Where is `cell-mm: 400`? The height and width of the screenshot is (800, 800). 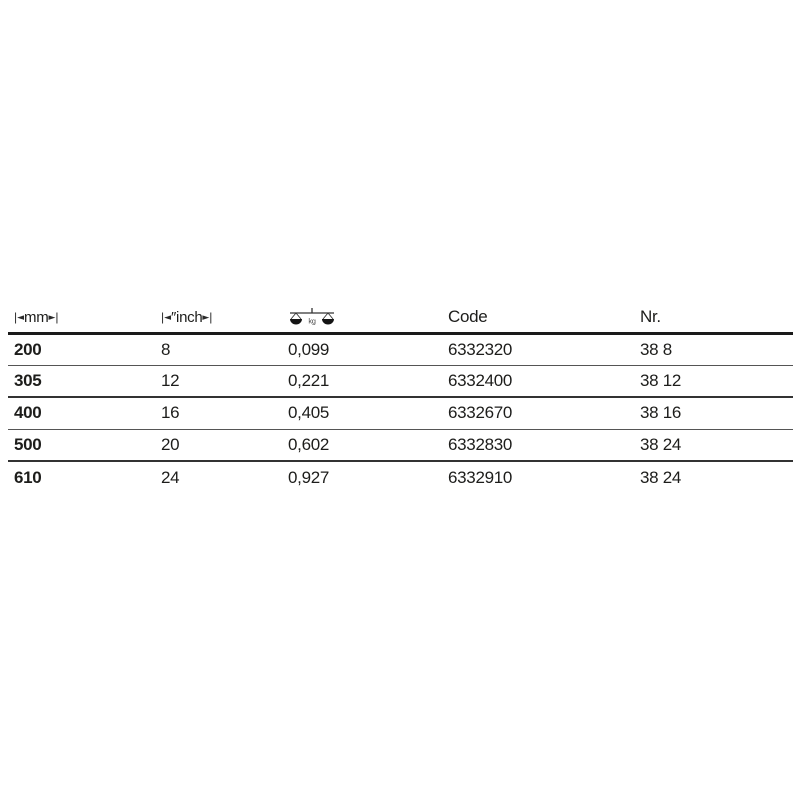 cell-mm: 400 is located at coordinates (28, 413).